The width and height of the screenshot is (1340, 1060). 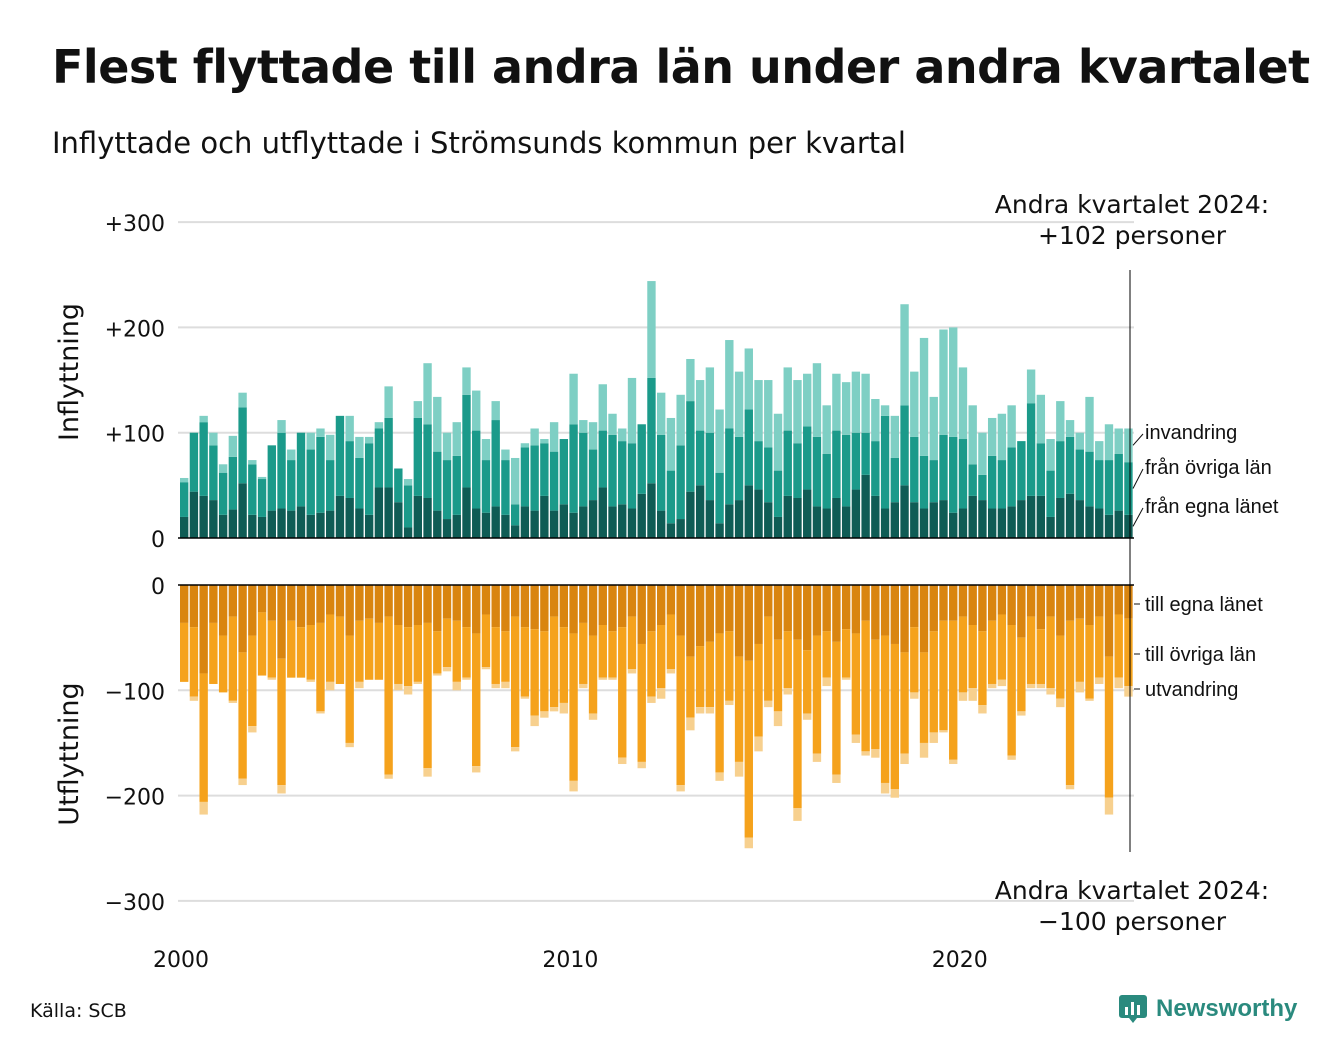 I want to click on bottom-annotation-line2: −100 personer, so click(x=1132, y=921).